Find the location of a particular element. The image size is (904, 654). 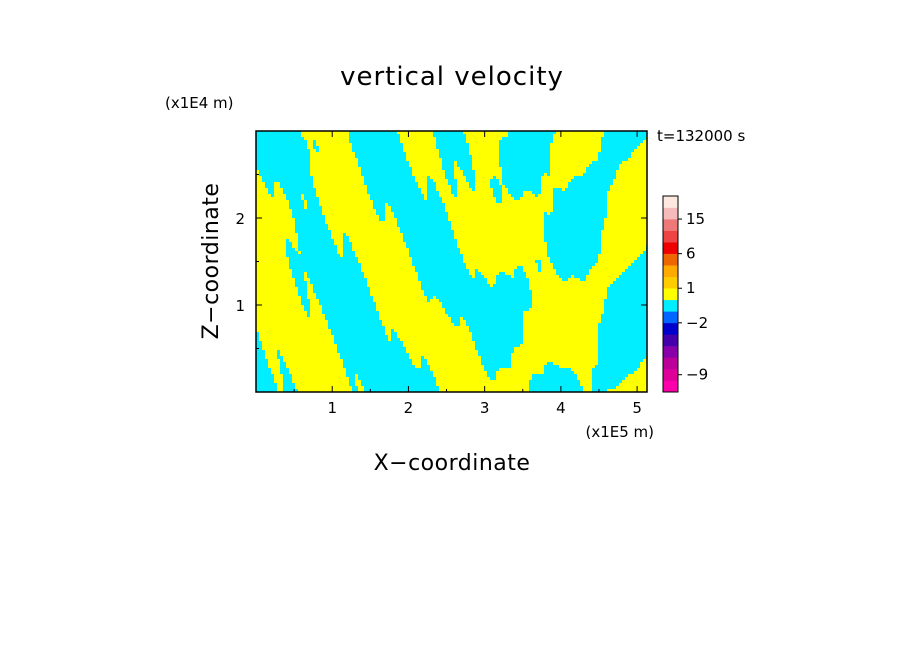

x-tick-label: 1 is located at coordinates (332, 408).